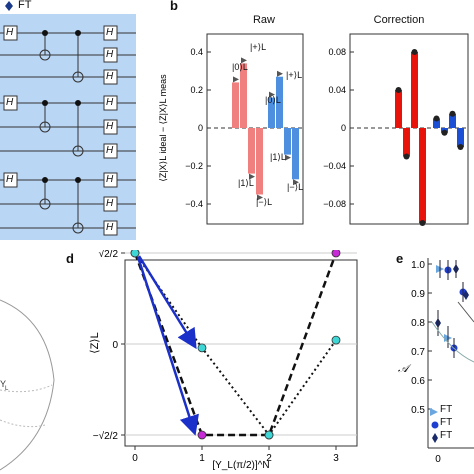 The height and width of the screenshot is (474, 474). Describe the element at coordinates (240, 465) in the screenshot. I see `panel-d-xlabel: [Y_L(π/2)]^N` at that location.